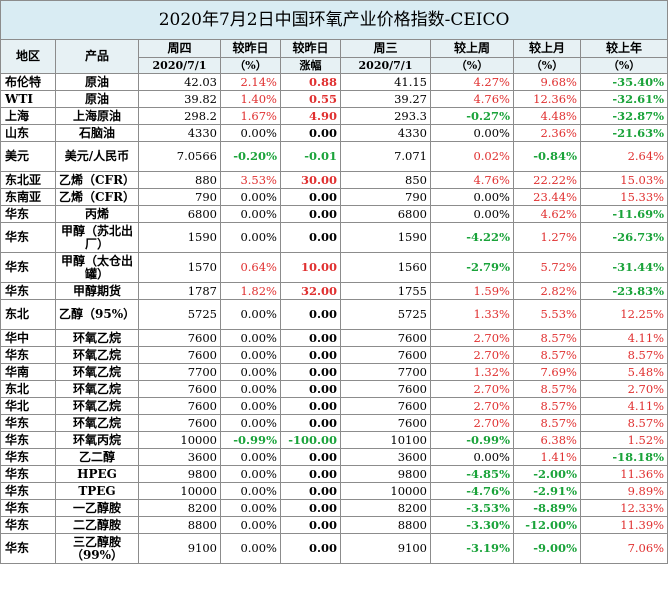  What do you see at coordinates (310, 267) in the screenshot?
I see `row-vs-prev-day-change: 10.00` at bounding box center [310, 267].